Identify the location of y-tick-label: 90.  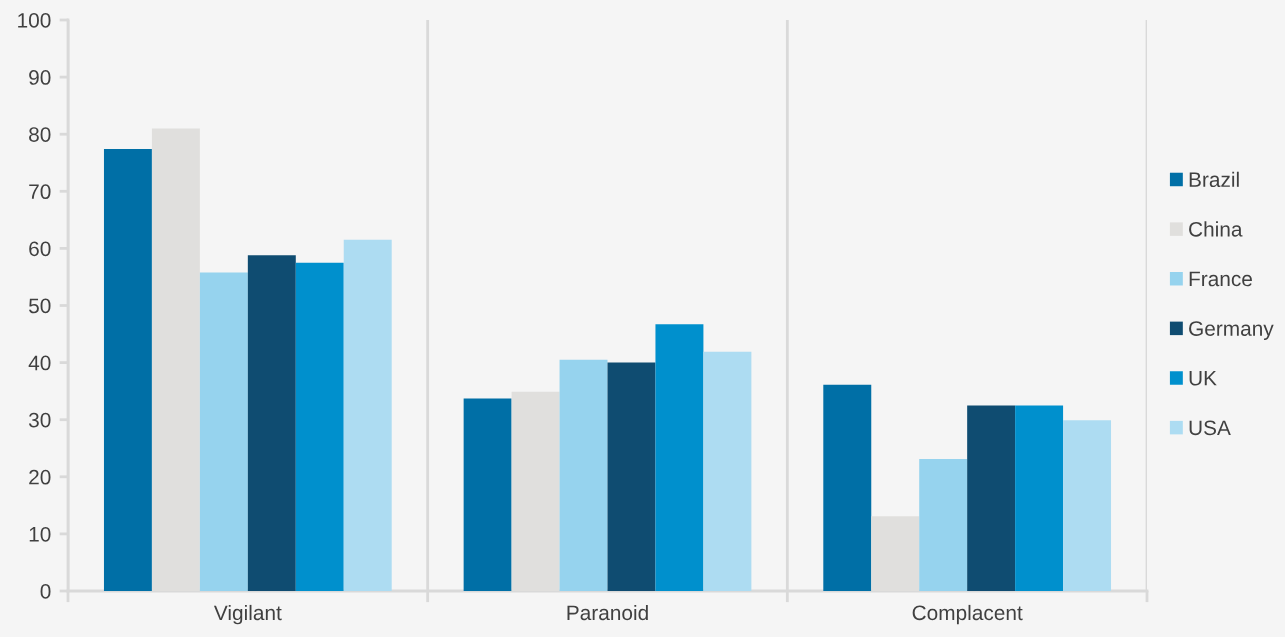
(40, 77).